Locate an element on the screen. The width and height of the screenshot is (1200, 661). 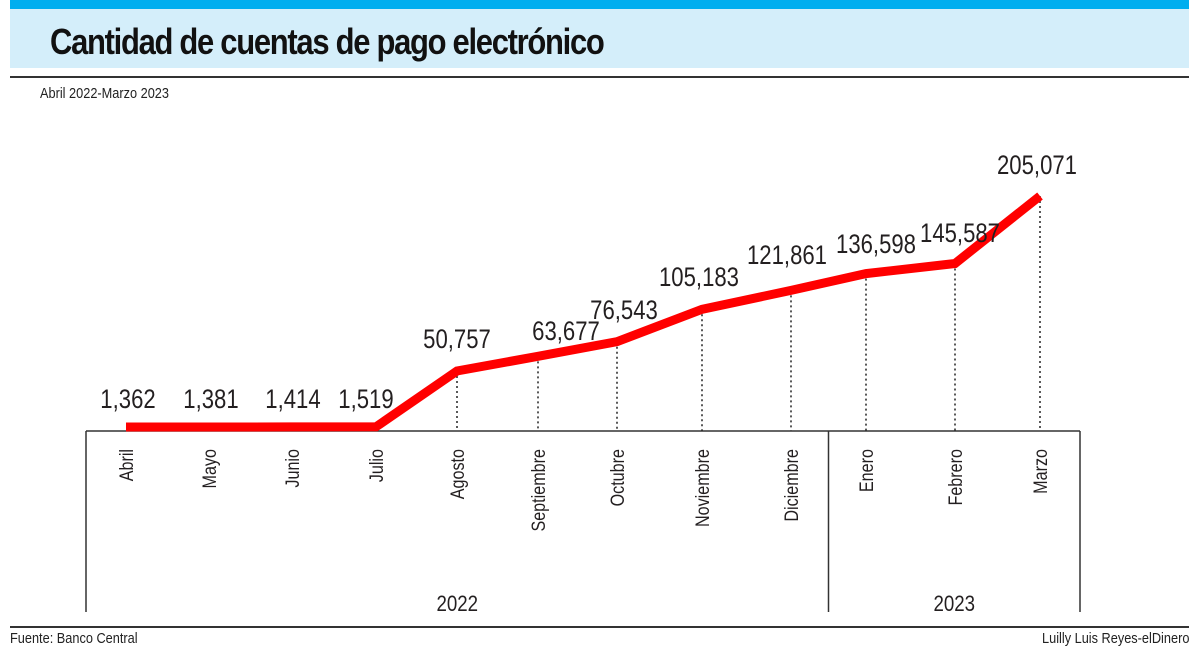
data-label: 50,757 is located at coordinates (457, 340).